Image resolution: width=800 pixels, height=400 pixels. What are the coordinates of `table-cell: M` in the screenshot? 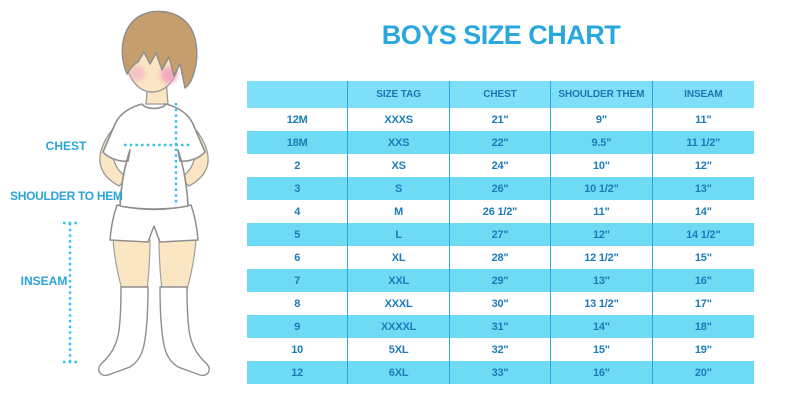 It's located at (399, 211).